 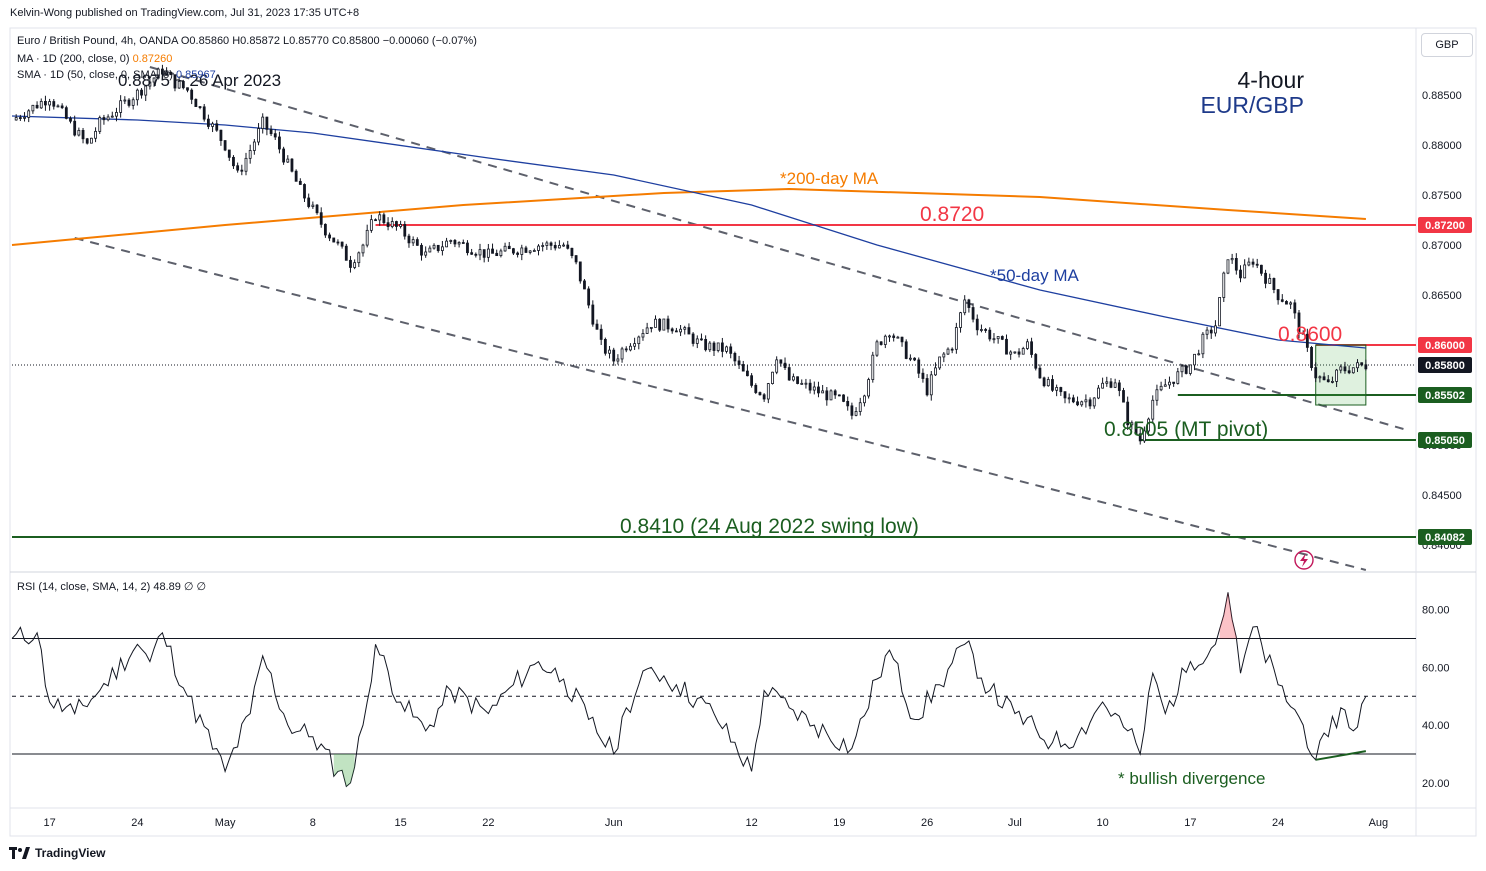 What do you see at coordinates (153, 59) in the screenshot?
I see `legend-ma200-value: 0.87260` at bounding box center [153, 59].